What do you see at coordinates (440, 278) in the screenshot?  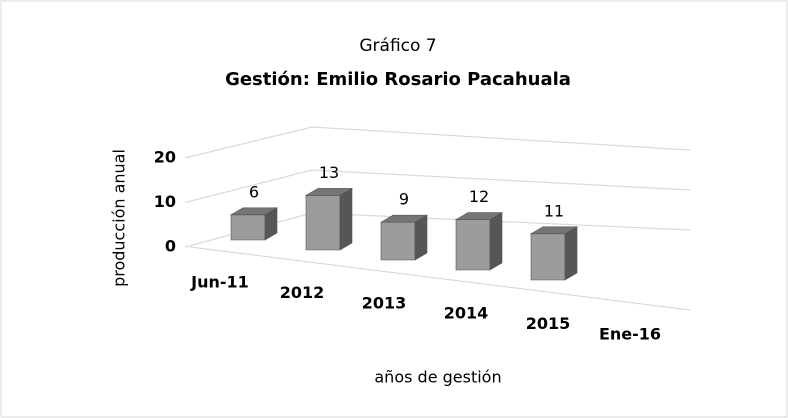 I see `floor-edge` at bounding box center [440, 278].